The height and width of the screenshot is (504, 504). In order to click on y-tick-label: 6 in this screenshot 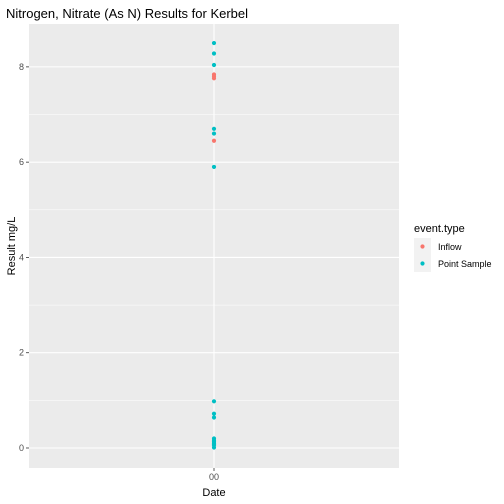, I will do `click(21, 162)`.